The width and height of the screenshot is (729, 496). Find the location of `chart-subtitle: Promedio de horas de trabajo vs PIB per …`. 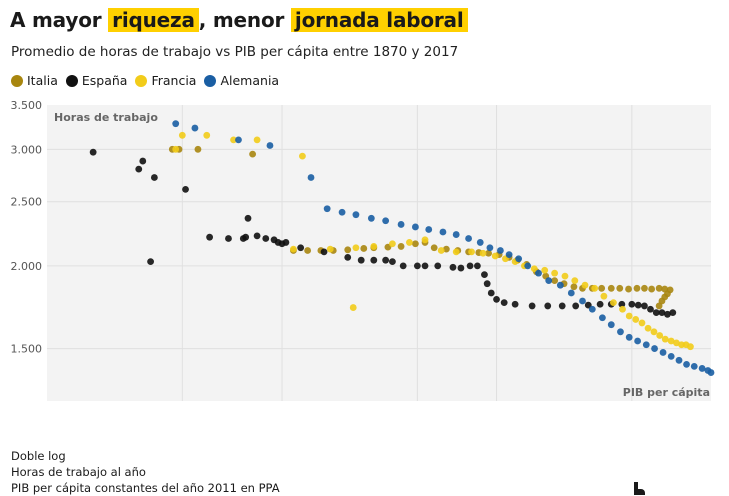

chart-subtitle: Promedio de horas de trabajo vs PIB per … is located at coordinates (235, 52).